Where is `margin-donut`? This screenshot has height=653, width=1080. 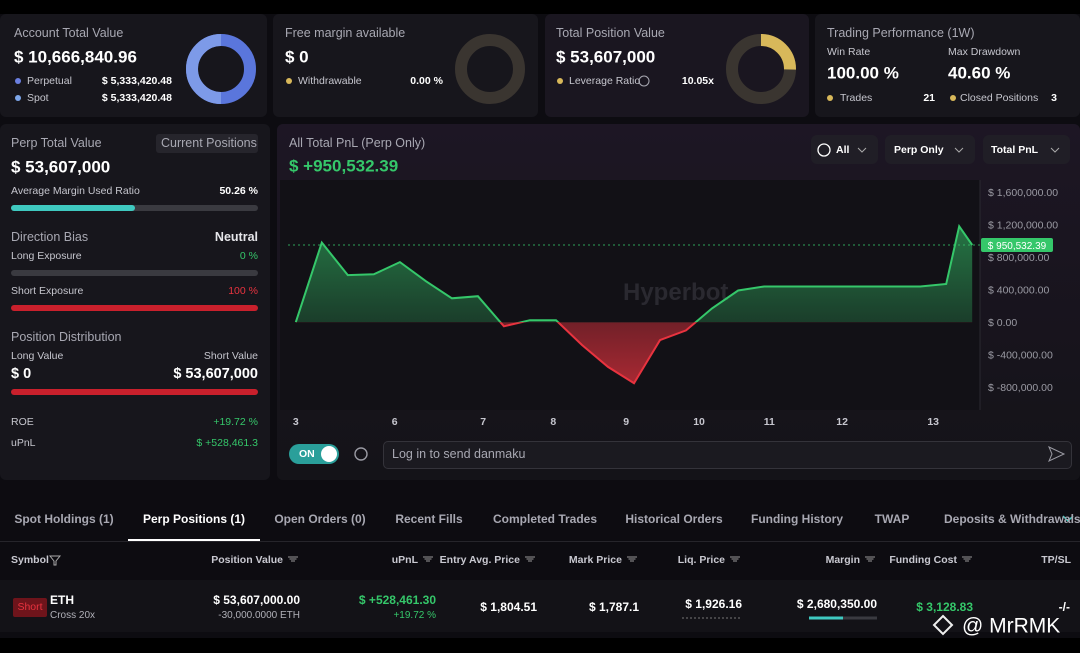
margin-donut is located at coordinates (490, 69).